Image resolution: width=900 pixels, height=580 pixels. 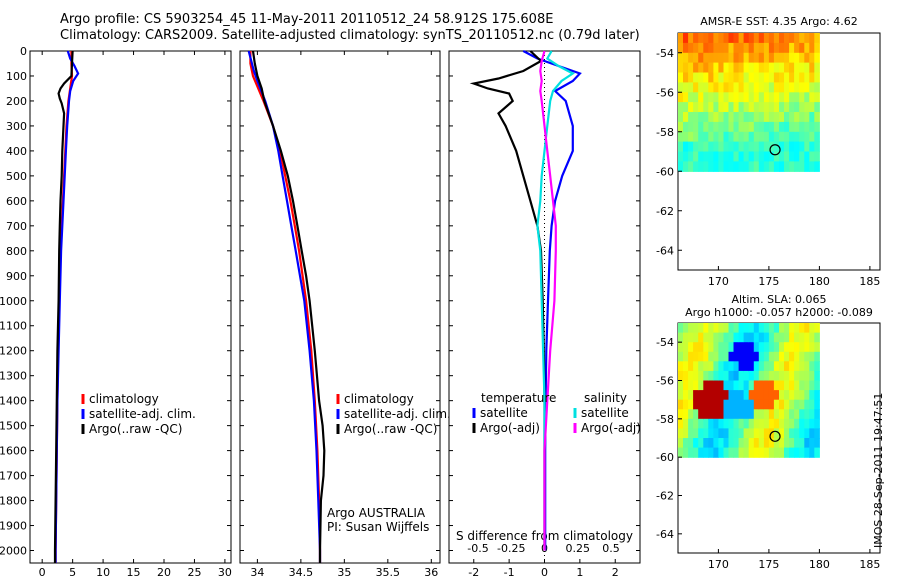 What do you see at coordinates (477, 548) in the screenshot?
I see `s-tick-label: -0.5` at bounding box center [477, 548].